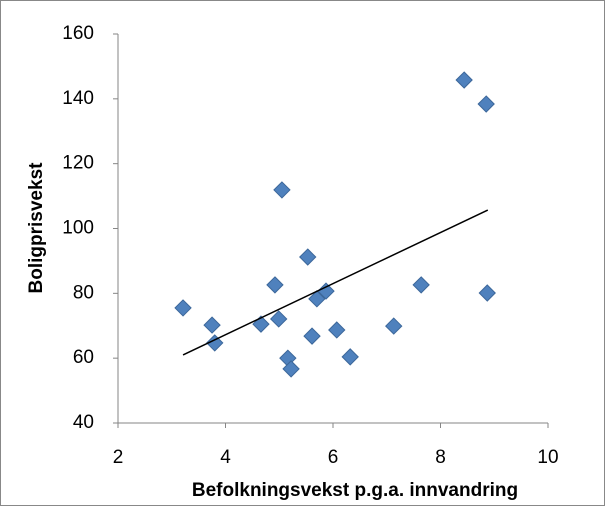 The width and height of the screenshot is (608, 507). I want to click on y-tick-label: 40, so click(83, 422).